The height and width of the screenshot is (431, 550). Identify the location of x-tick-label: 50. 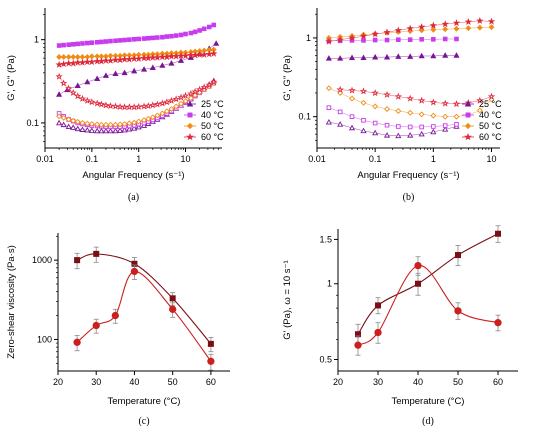
(458, 382).